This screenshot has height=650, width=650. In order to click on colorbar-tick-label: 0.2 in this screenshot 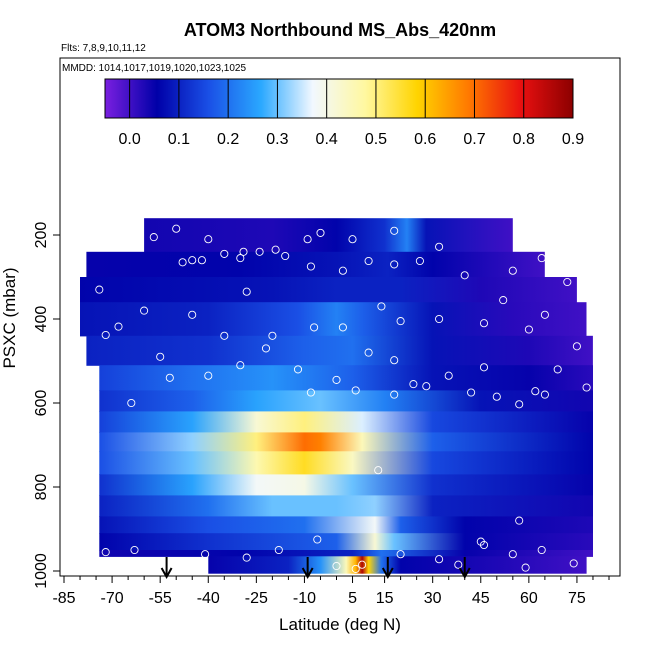, I will do `click(228, 139)`.